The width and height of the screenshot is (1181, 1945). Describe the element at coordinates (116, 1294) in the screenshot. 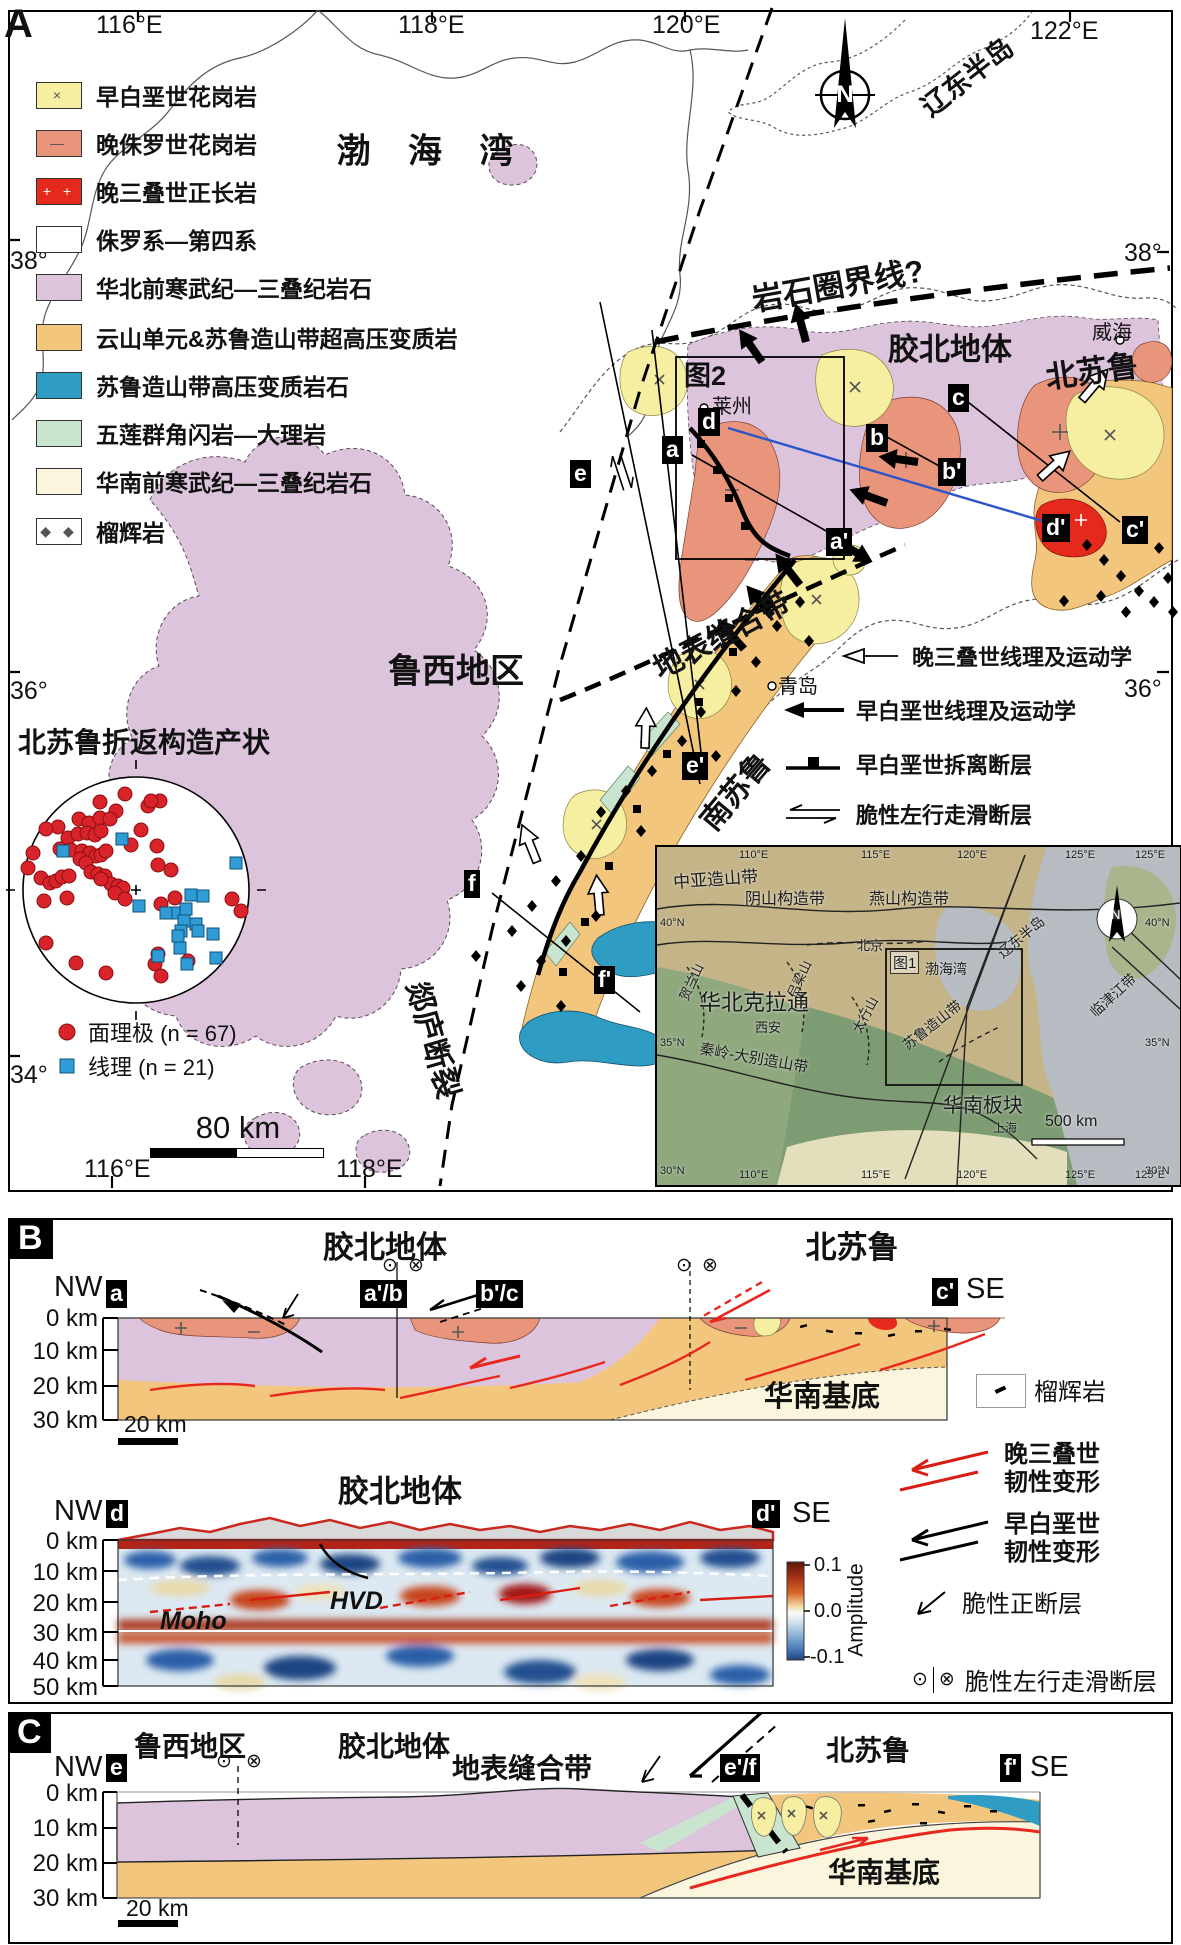

I see `b1-a: a` at that location.